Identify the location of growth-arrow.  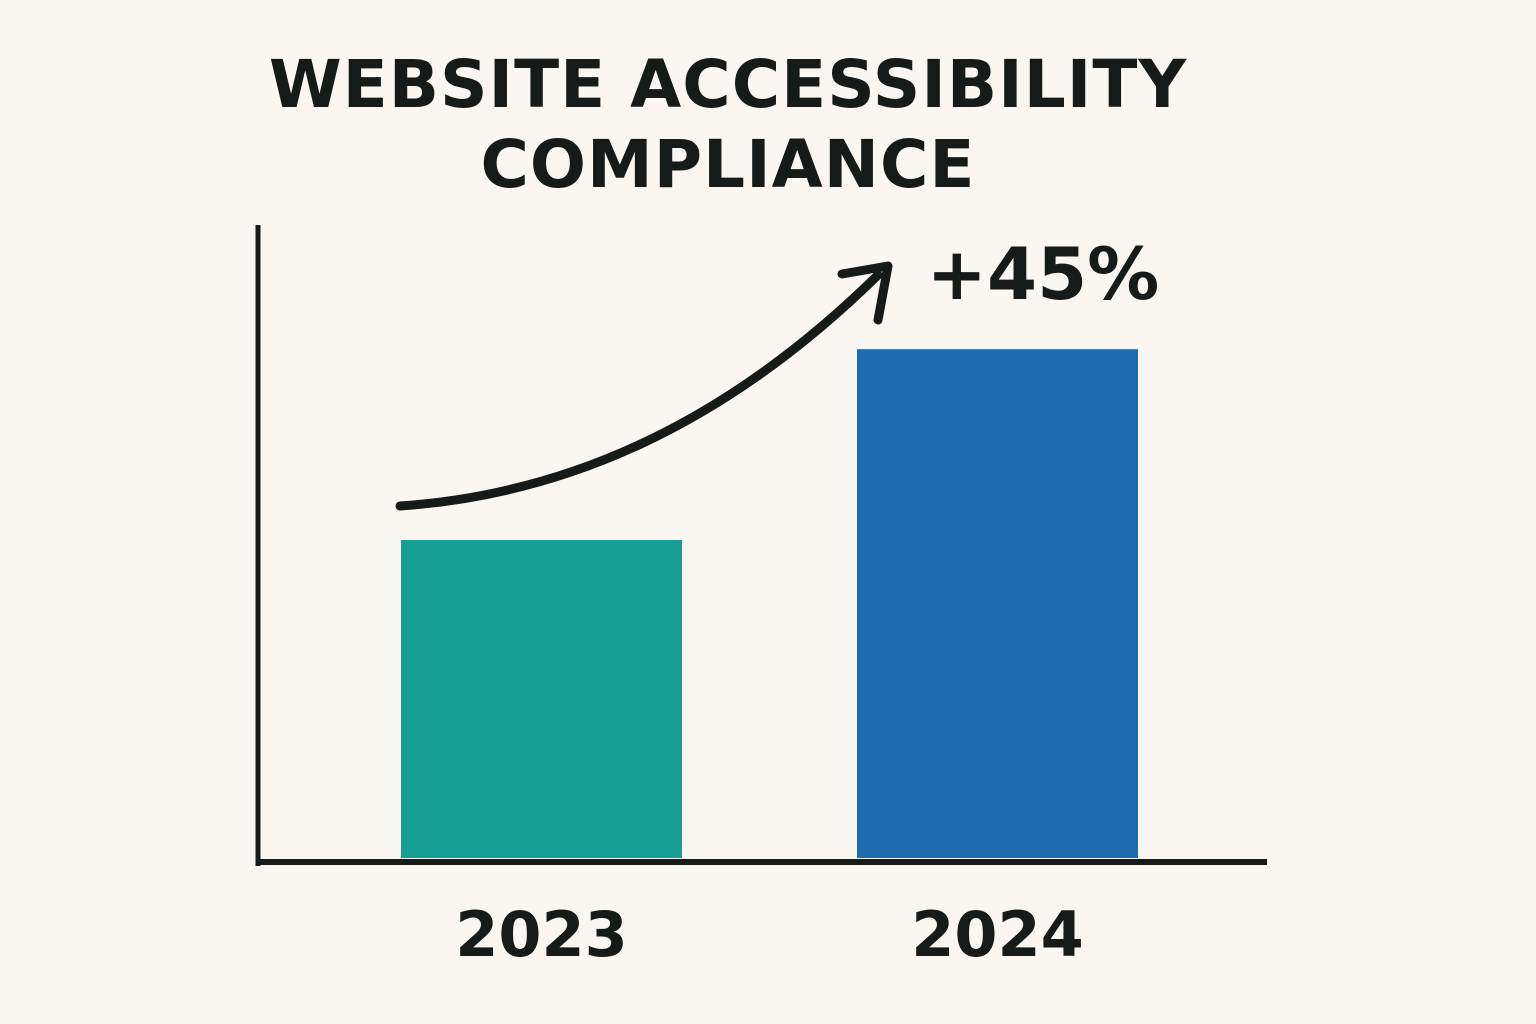
(639, 390).